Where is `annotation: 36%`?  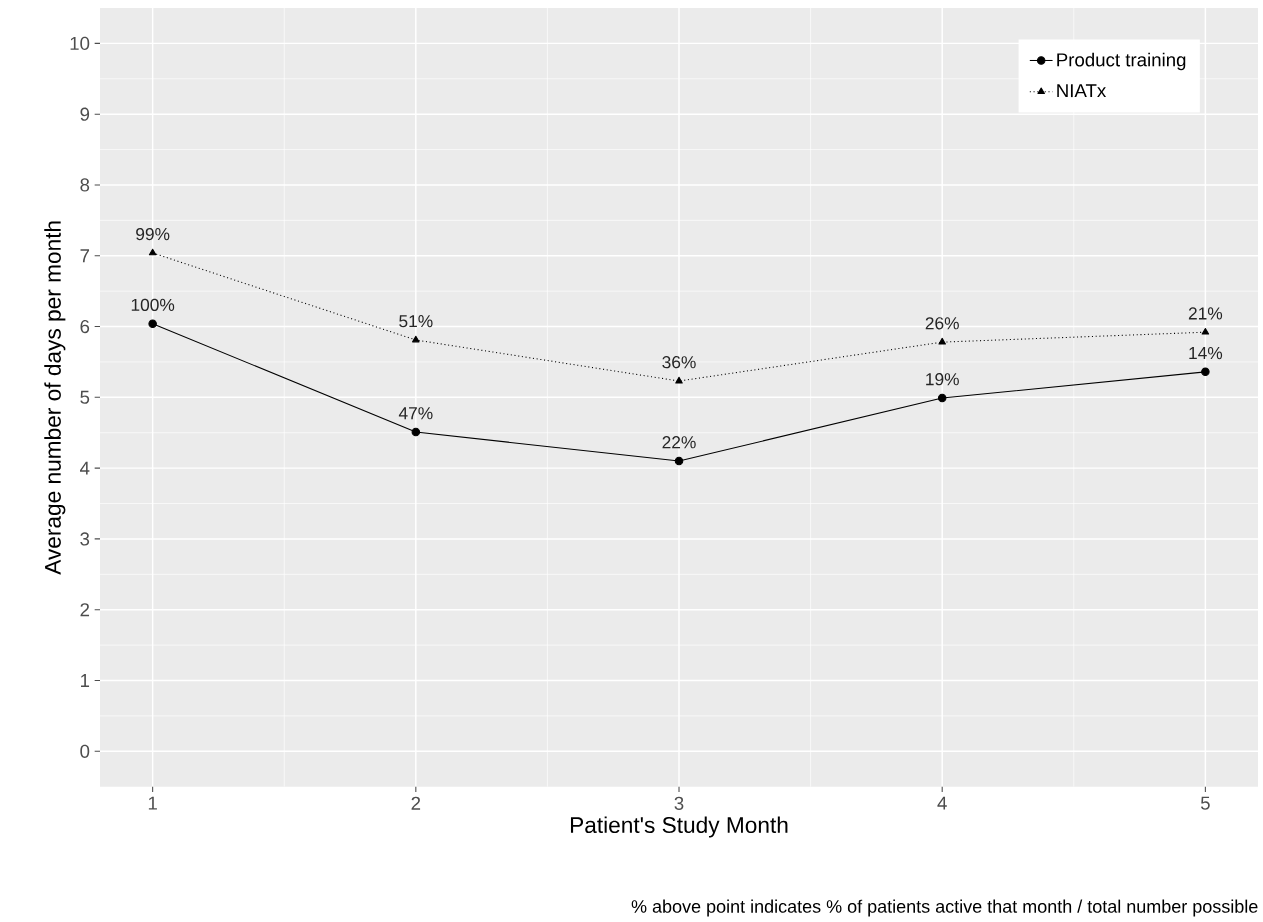 annotation: 36% is located at coordinates (679, 362).